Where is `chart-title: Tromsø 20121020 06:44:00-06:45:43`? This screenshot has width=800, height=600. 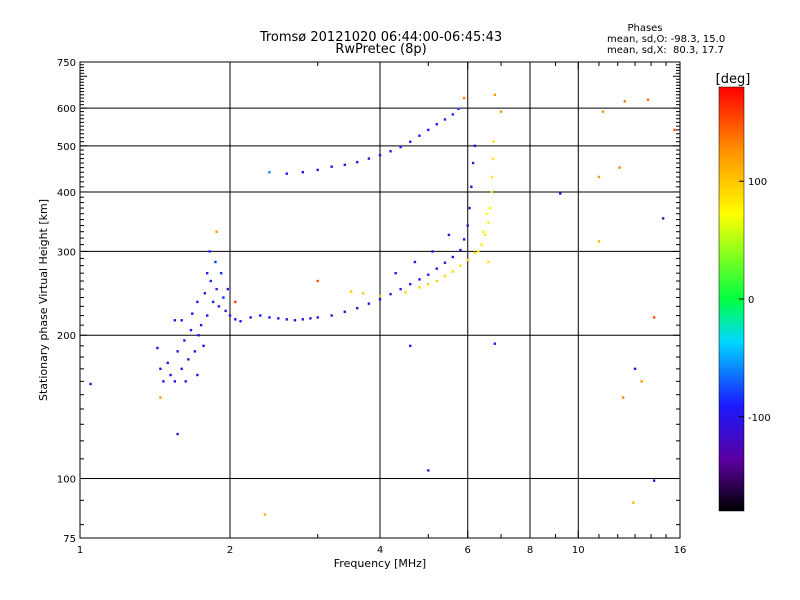 chart-title: Tromsø 20121020 06:44:00-06:45:43 is located at coordinates (380, 37).